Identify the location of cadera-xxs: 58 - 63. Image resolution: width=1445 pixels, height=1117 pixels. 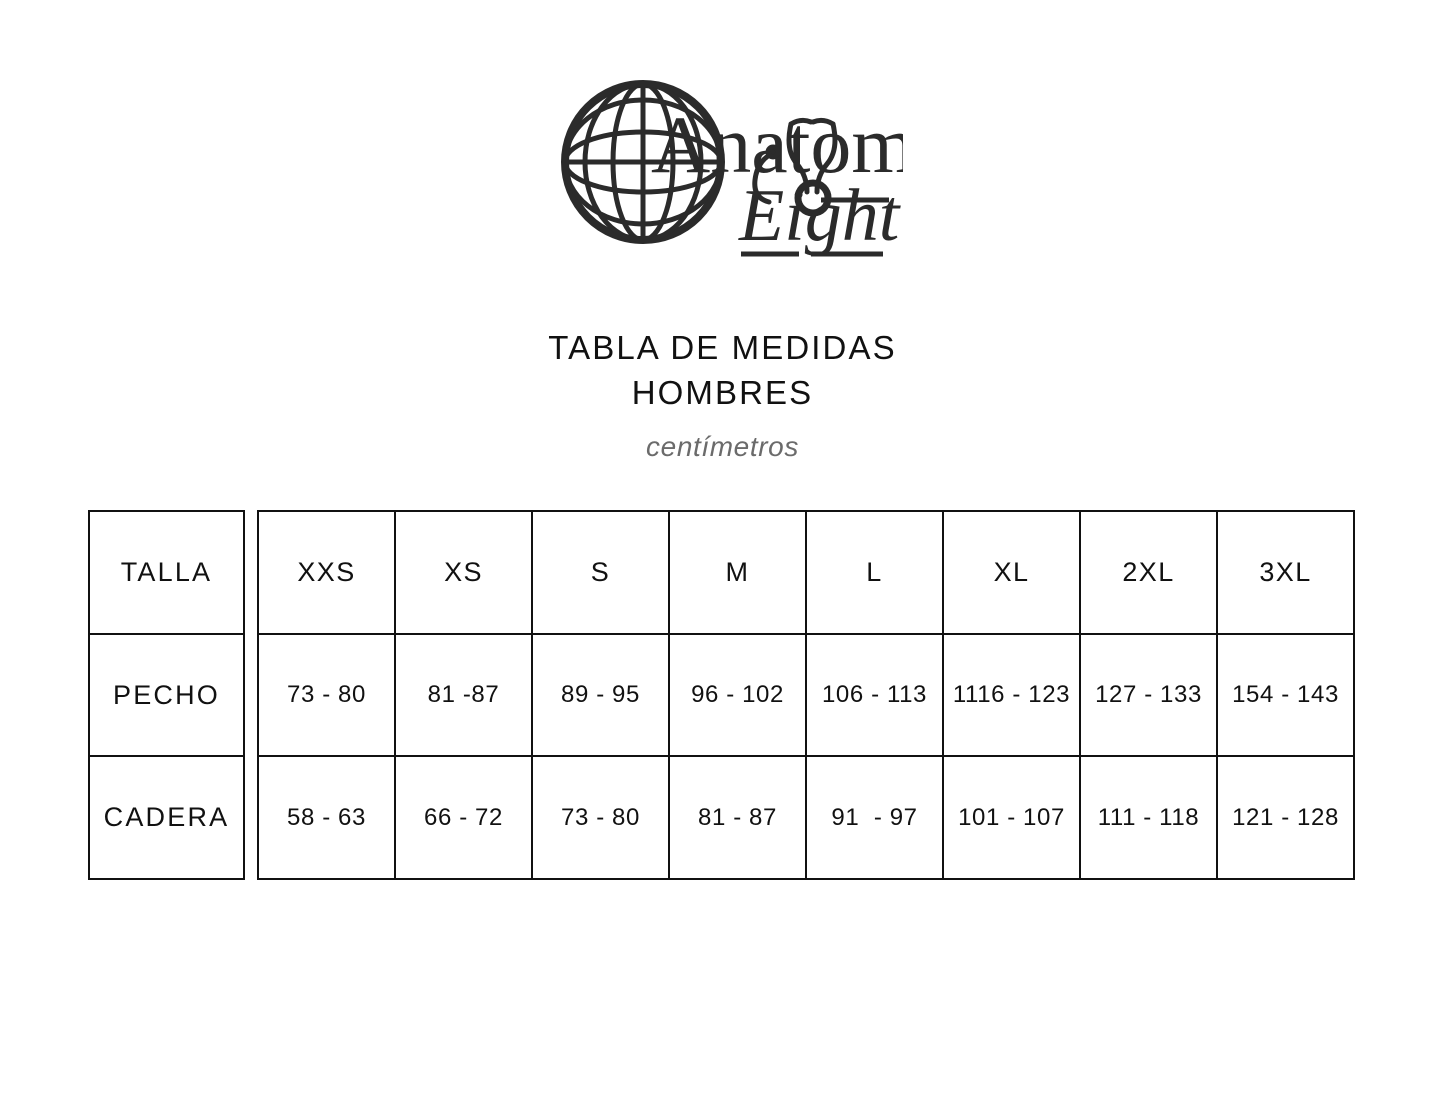
(327, 818).